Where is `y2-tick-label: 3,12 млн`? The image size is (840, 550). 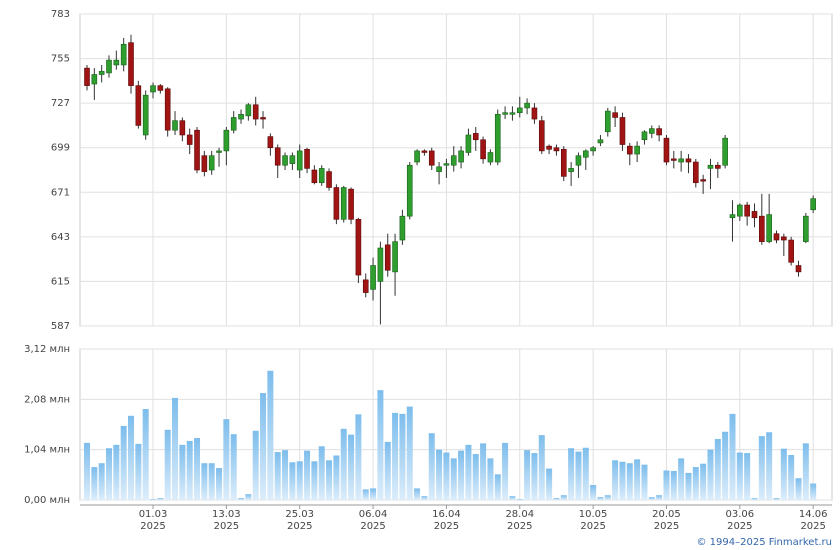 y2-tick-label: 3,12 млн is located at coordinates (47, 349).